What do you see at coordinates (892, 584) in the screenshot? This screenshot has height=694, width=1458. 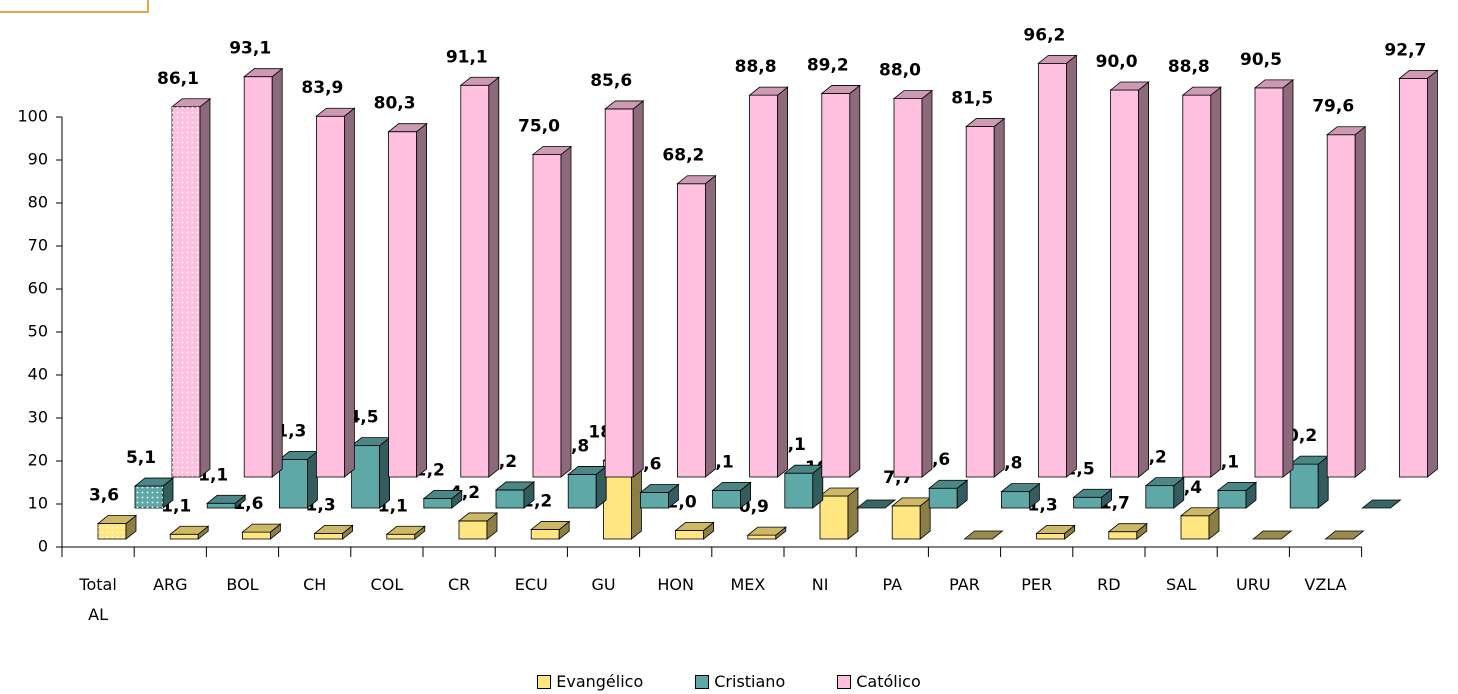 I see `x-tick-label: PA` at bounding box center [892, 584].